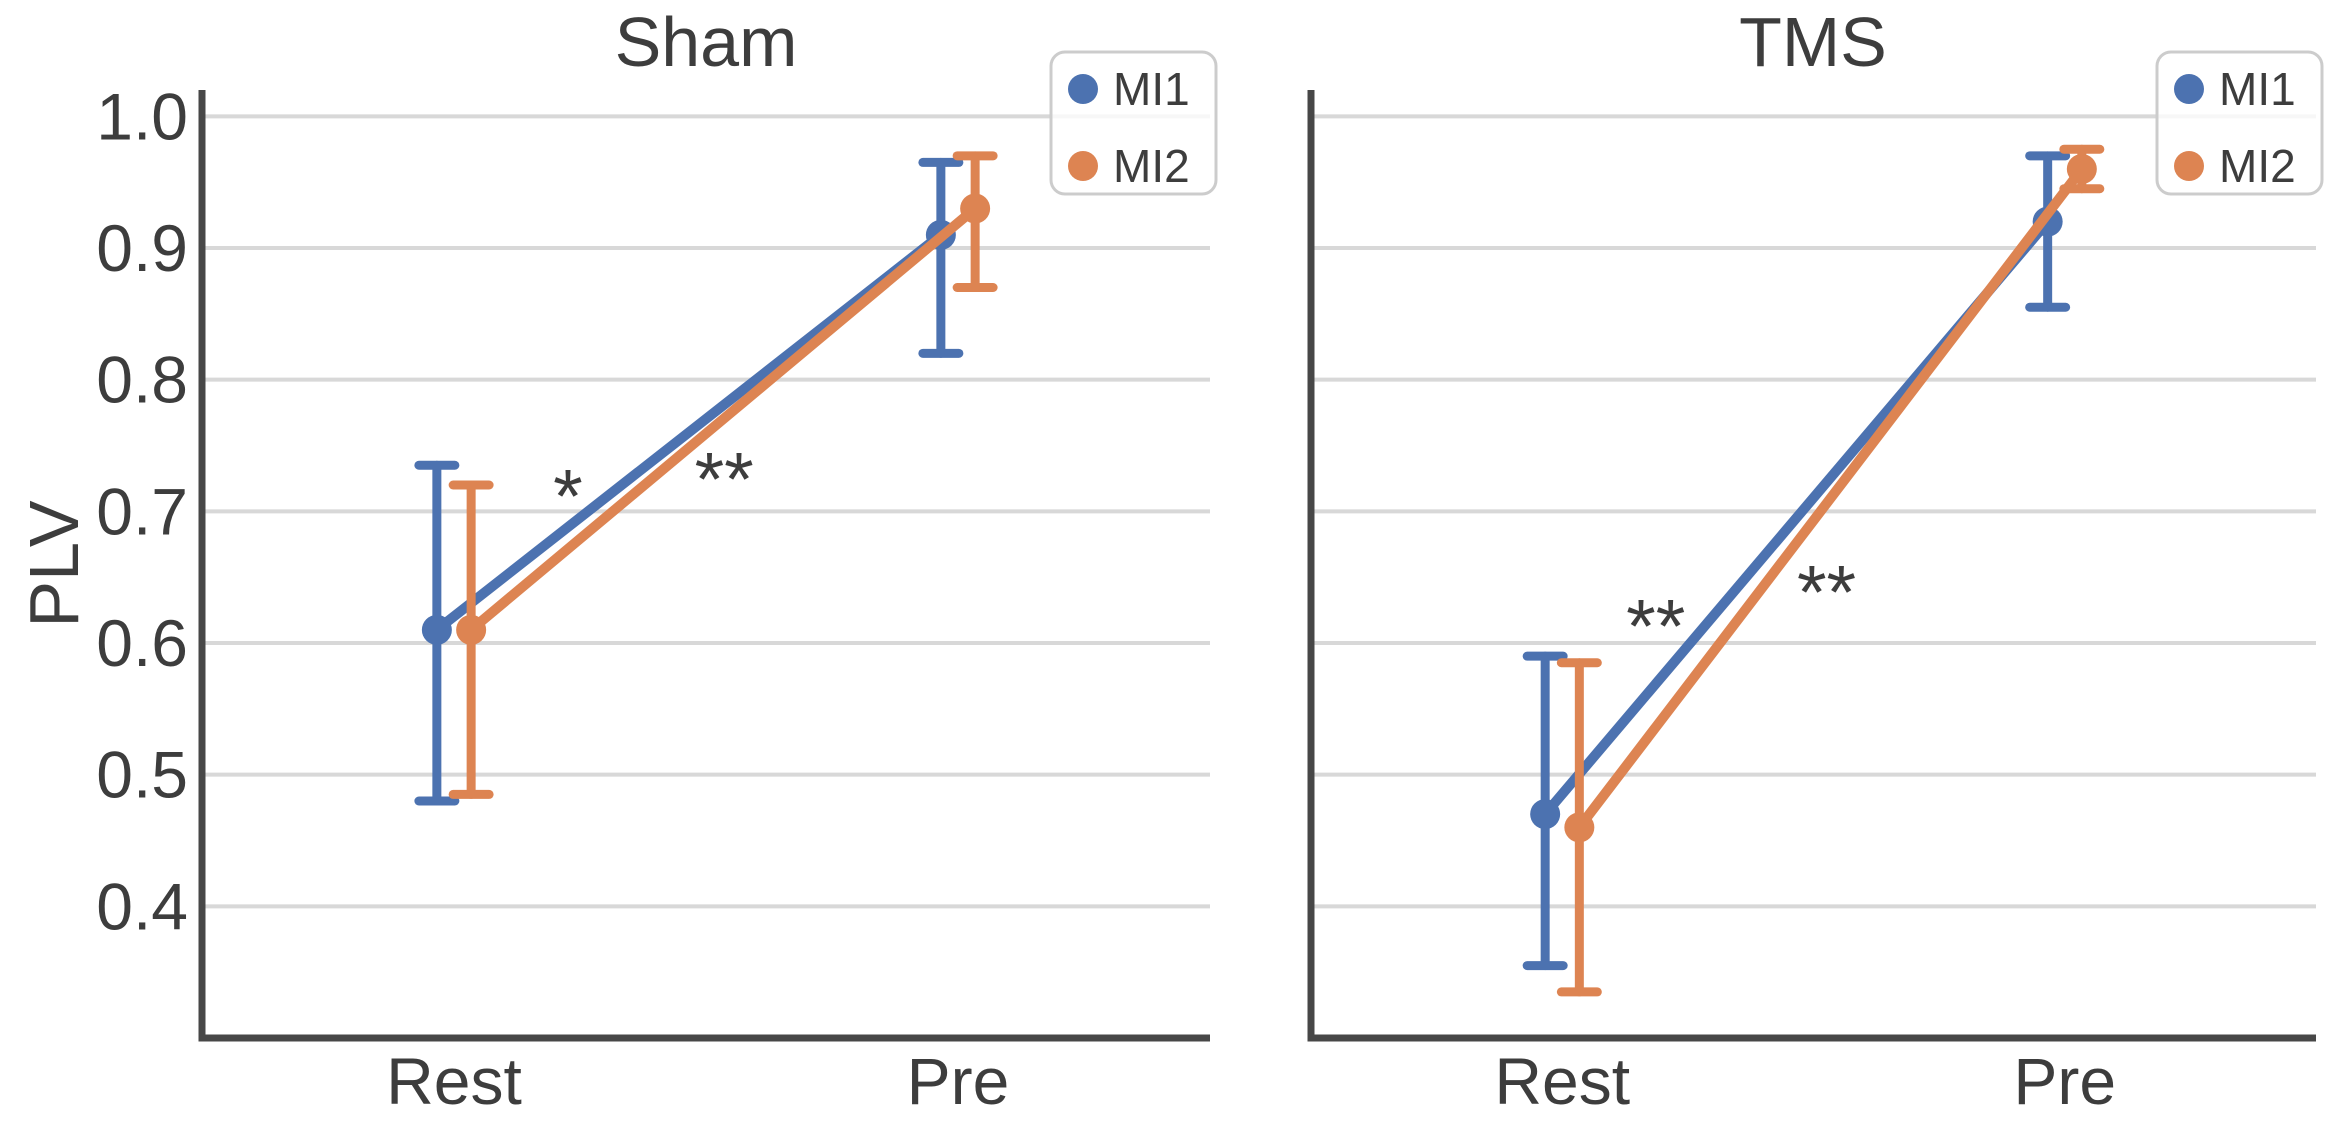 This screenshot has width=2351, height=1143. Describe the element at coordinates (142, 906) in the screenshot. I see `y-tick-label: 0.4` at that location.